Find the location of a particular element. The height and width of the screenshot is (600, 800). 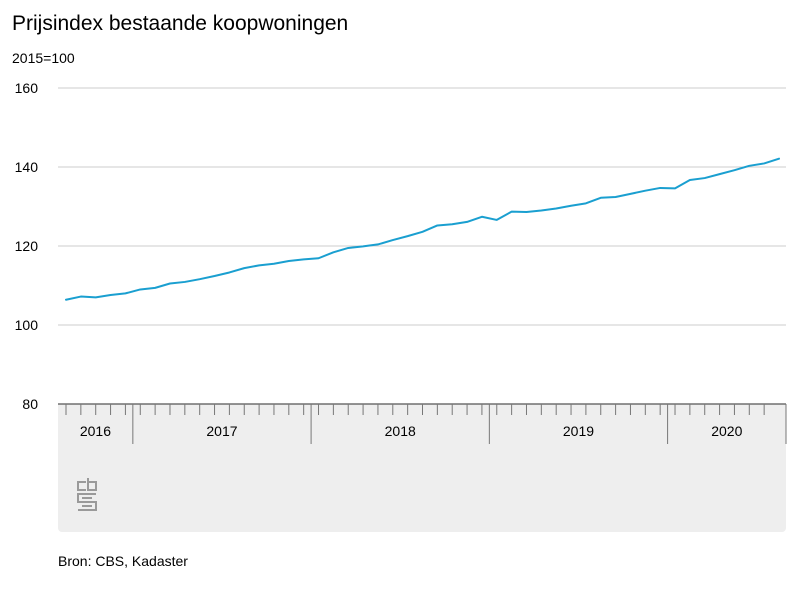

x-tick-label-year: 2019 is located at coordinates (578, 431).